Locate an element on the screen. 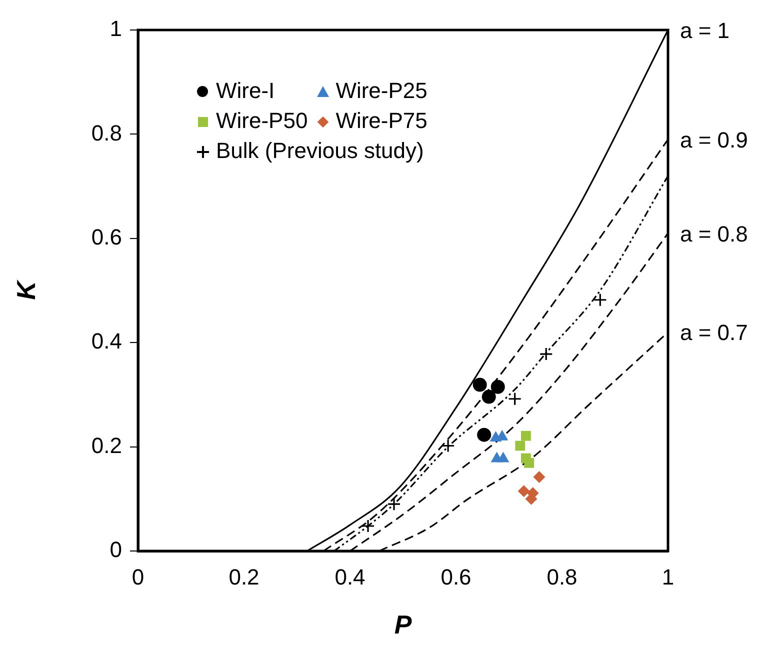  text: a = 0.7 is located at coordinates (714, 333).